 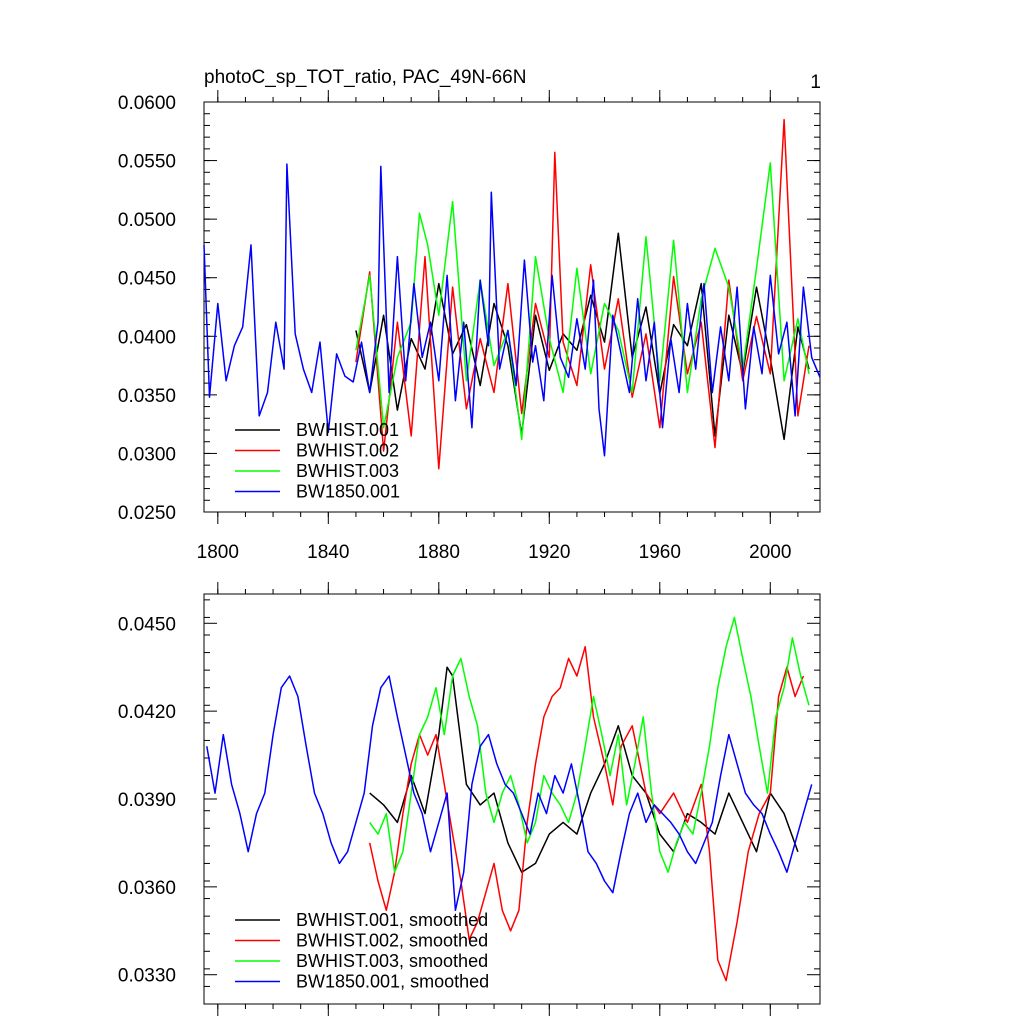 I want to click on x-tick-label: 1880, so click(x=439, y=552).